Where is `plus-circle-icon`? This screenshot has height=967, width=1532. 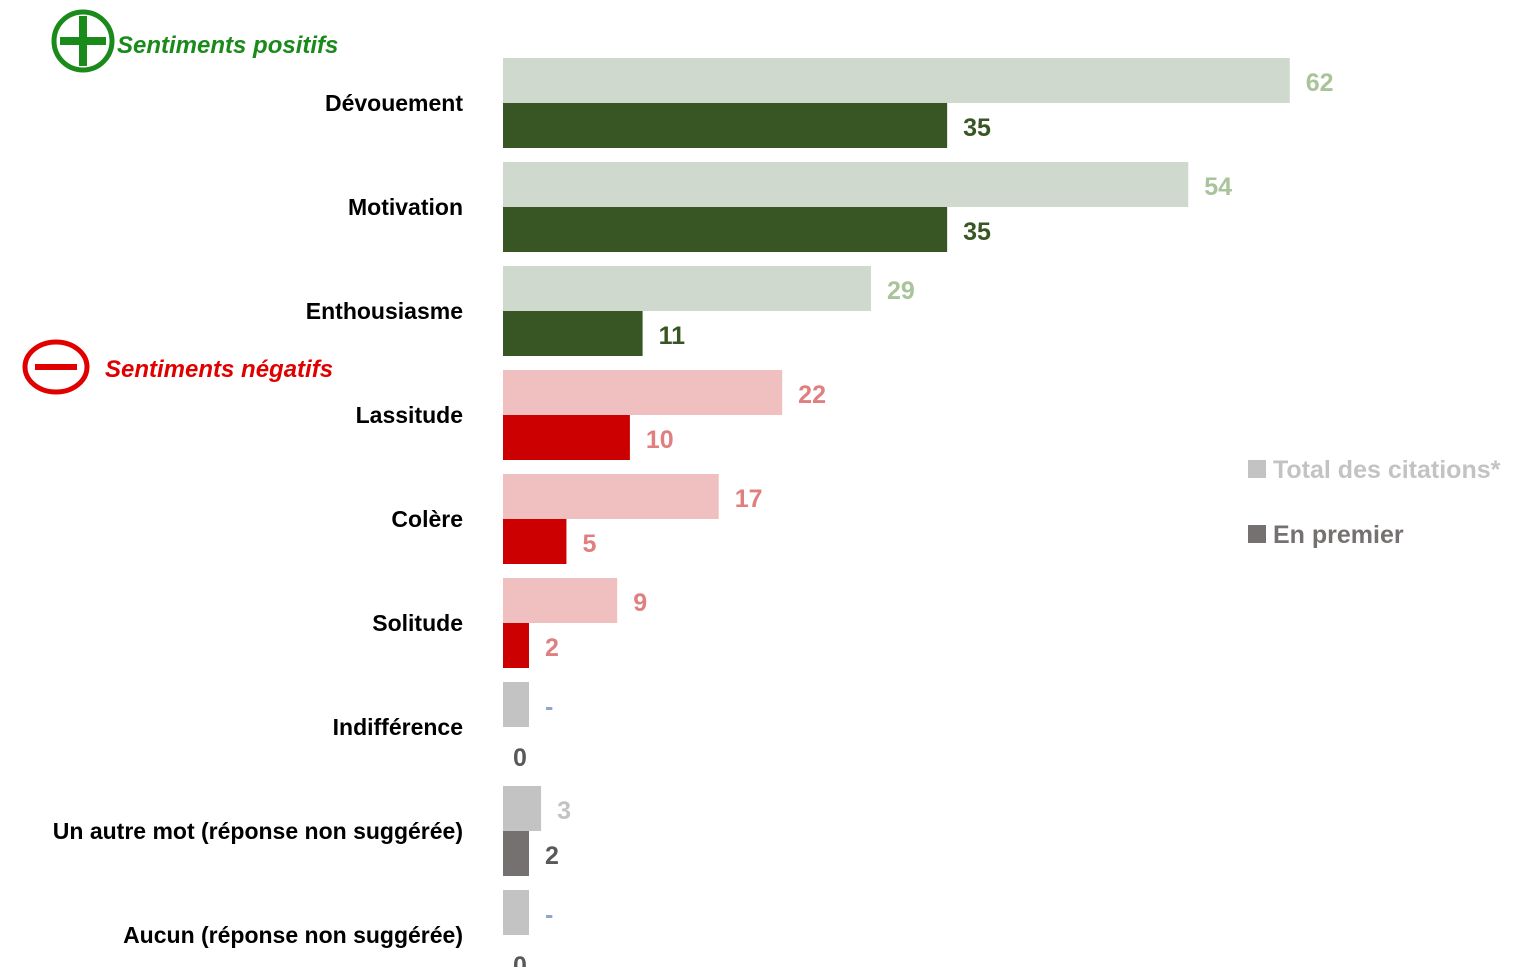 plus-circle-icon is located at coordinates (83, 41).